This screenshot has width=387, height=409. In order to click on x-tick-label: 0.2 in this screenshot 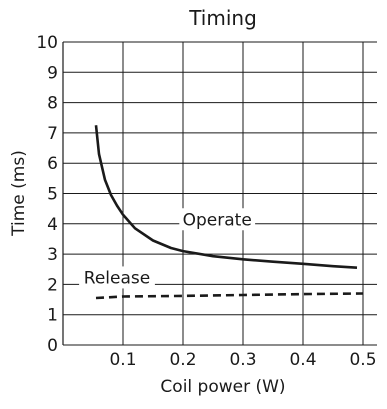, I will do `click(182, 360)`.